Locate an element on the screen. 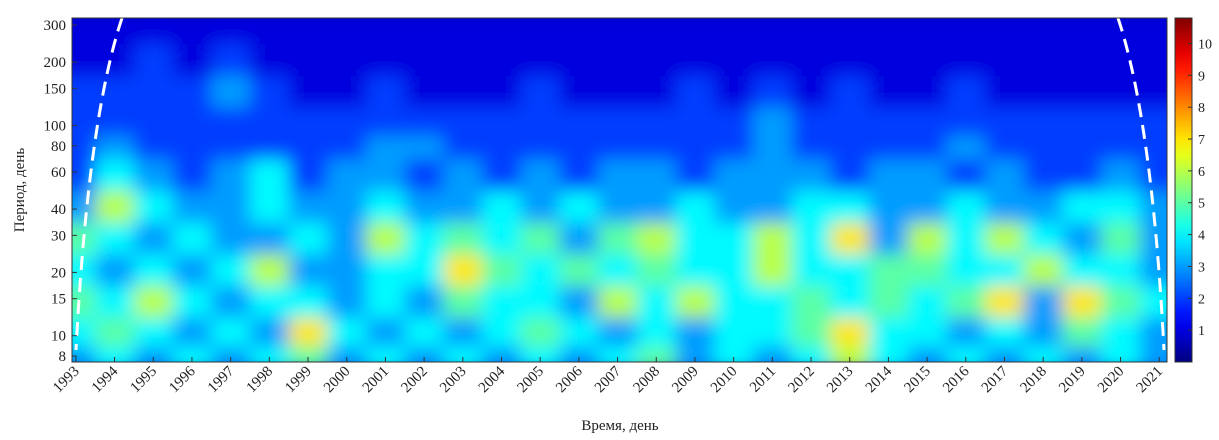 The height and width of the screenshot is (440, 1219). cone-of-influence is located at coordinates (1141, 184).